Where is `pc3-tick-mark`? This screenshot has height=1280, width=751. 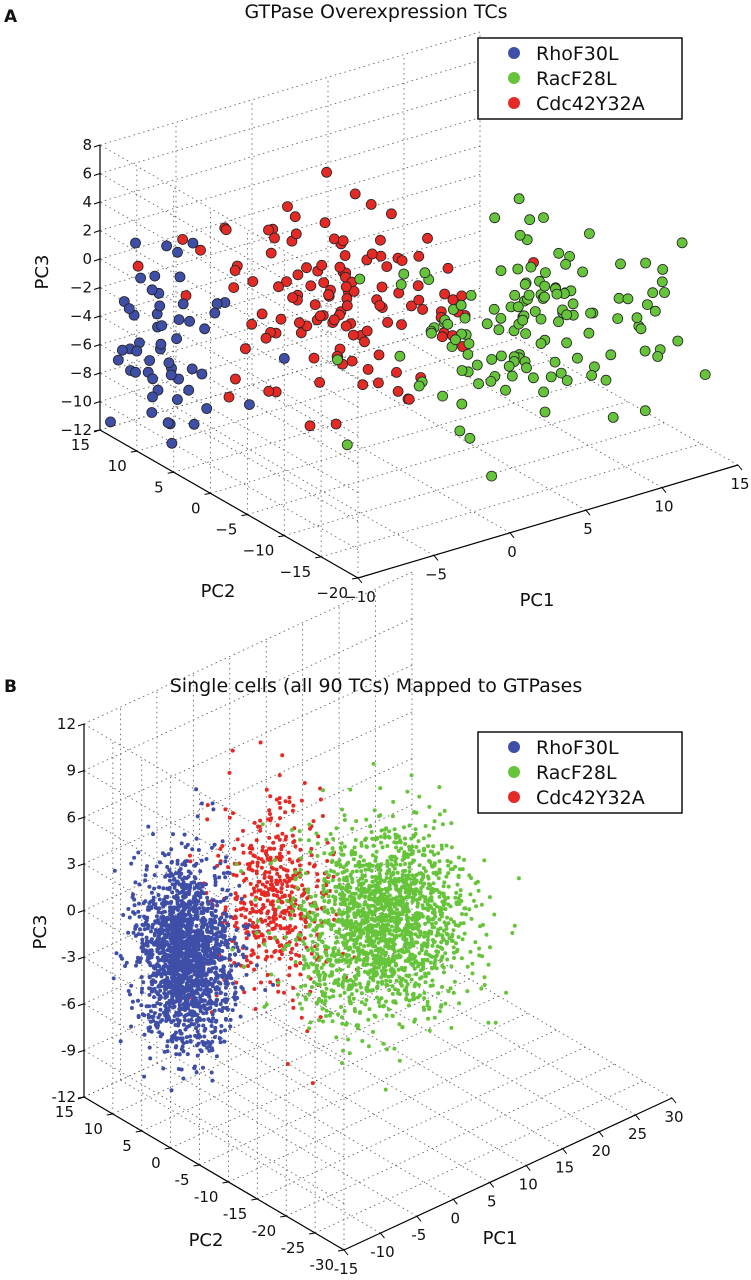
pc3-tick-mark is located at coordinates (81, 865).